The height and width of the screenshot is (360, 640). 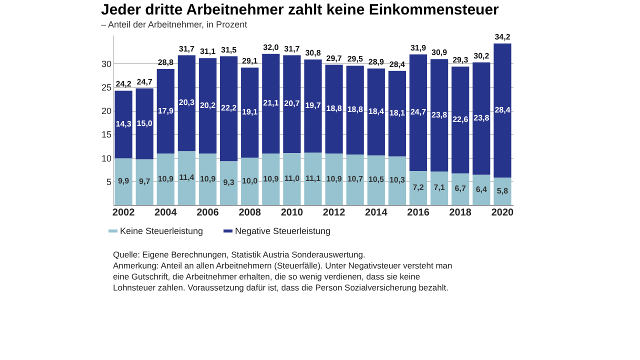 I want to click on total-label: 30,9, so click(x=440, y=53).